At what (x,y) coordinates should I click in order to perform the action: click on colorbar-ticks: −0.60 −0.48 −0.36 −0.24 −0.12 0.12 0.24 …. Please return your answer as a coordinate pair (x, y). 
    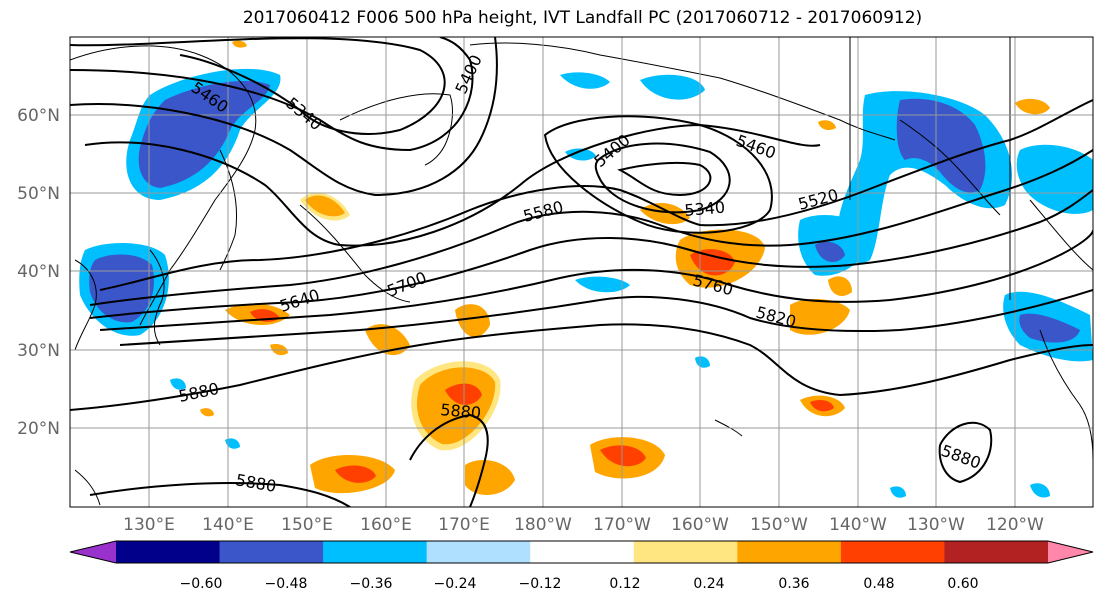
    Looking at the image, I should click on (579, 584).